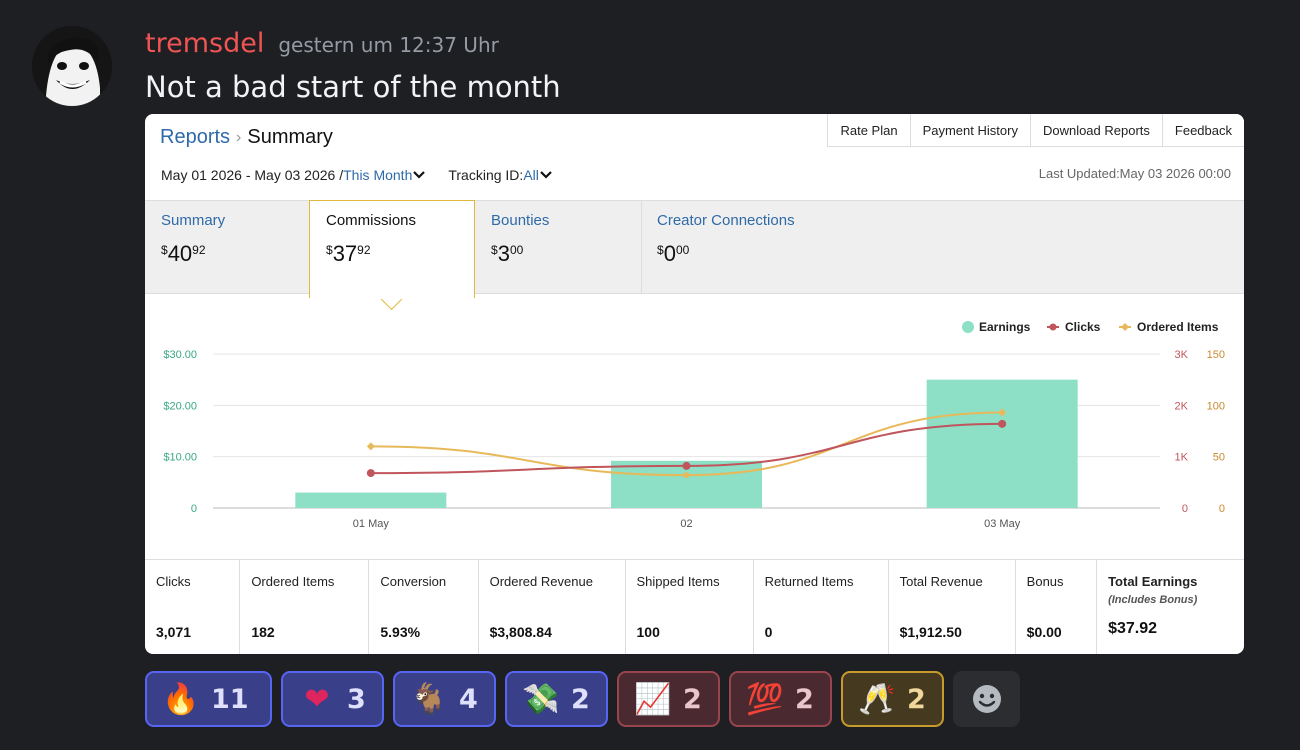  Describe the element at coordinates (371, 524) in the screenshot. I see `x-tick-label: 01 May` at that location.